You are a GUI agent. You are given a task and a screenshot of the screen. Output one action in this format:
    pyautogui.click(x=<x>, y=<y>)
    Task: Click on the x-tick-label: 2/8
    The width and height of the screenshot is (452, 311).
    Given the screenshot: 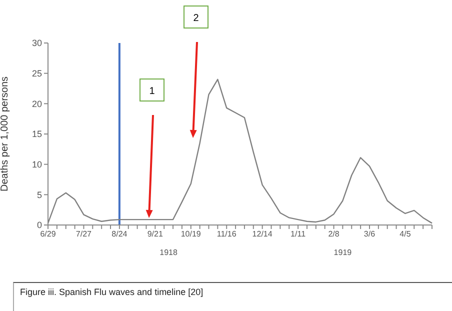 What is the action you would take?
    pyautogui.click(x=334, y=234)
    